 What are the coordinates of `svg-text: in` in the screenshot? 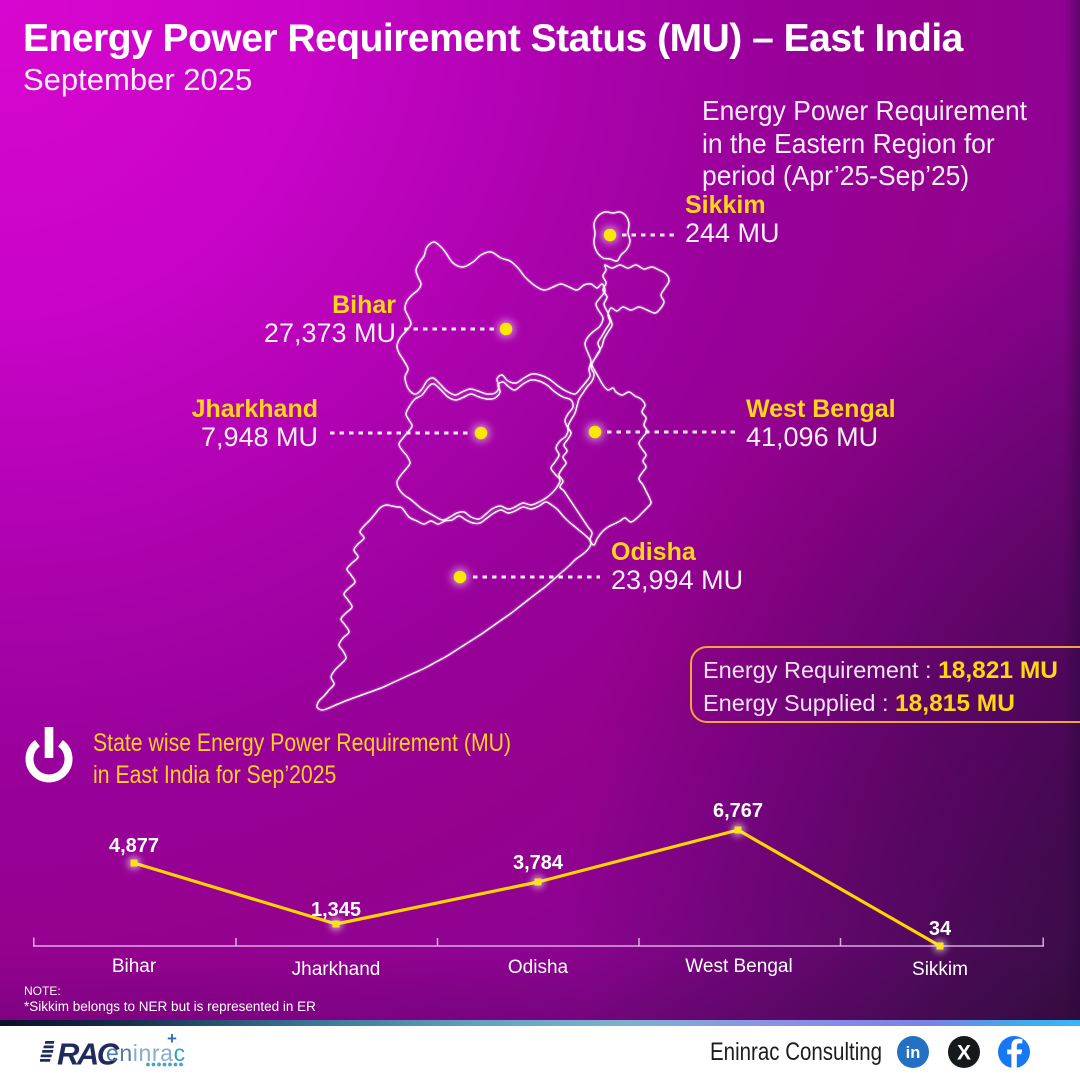 It's located at (913, 1053).